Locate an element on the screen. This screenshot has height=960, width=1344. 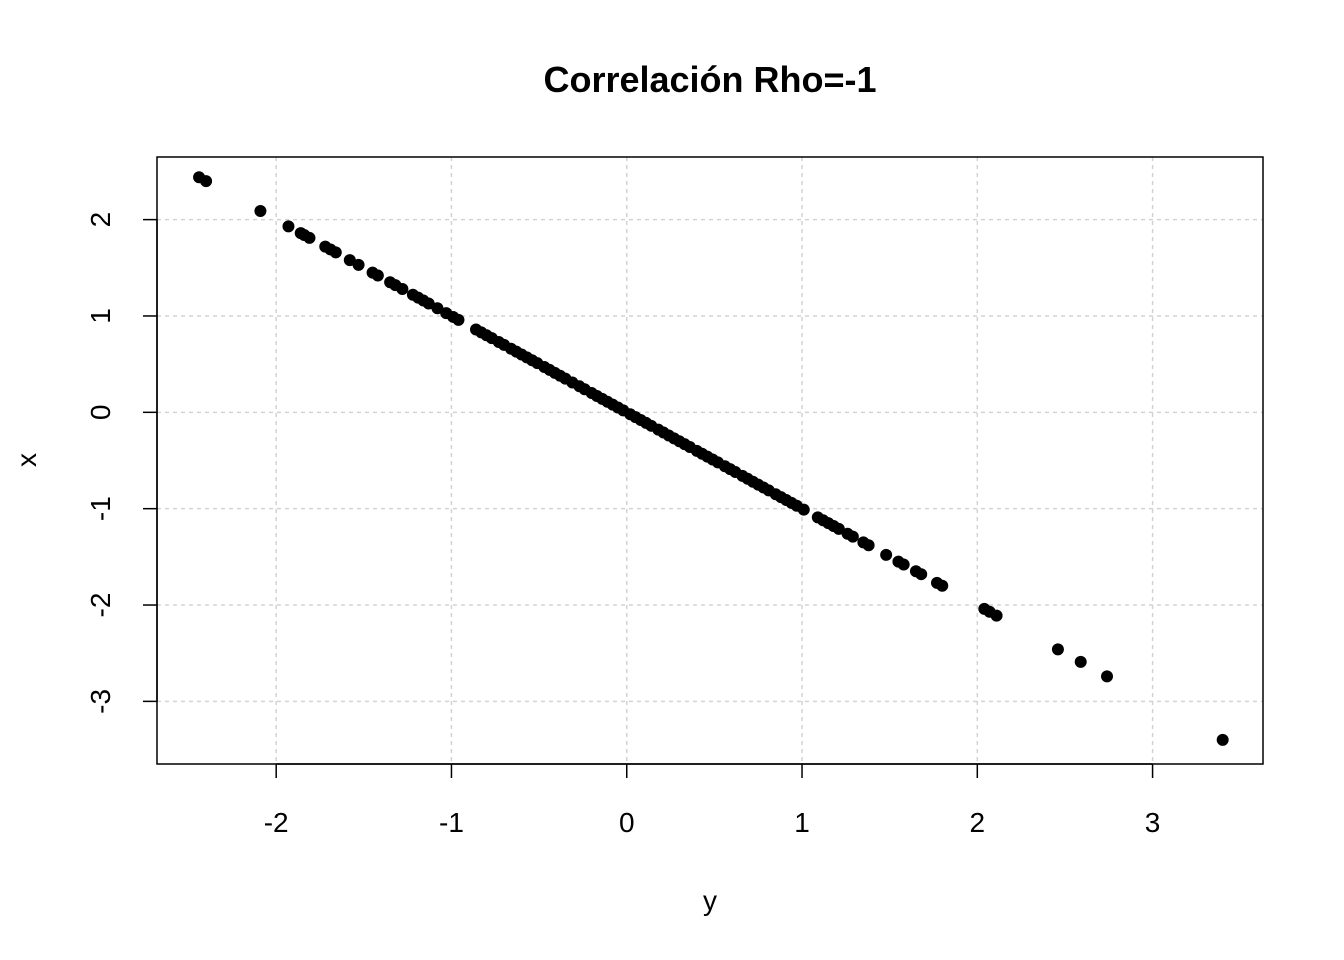
x-axis: -2 -1 0 1 2 3 is located at coordinates (712, 800).